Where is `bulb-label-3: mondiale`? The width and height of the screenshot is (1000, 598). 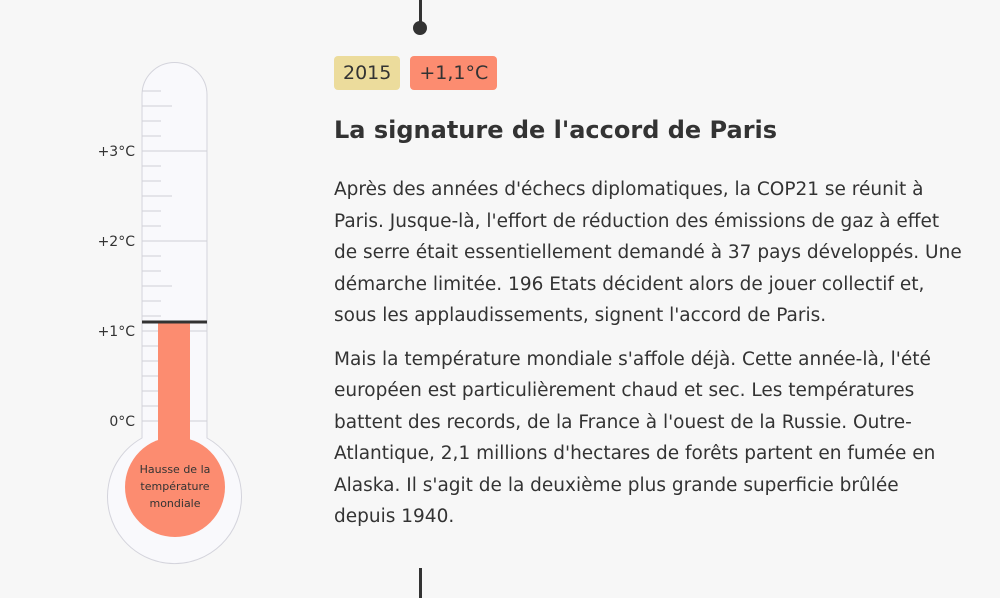 bulb-label-3: mondiale is located at coordinates (174, 503).